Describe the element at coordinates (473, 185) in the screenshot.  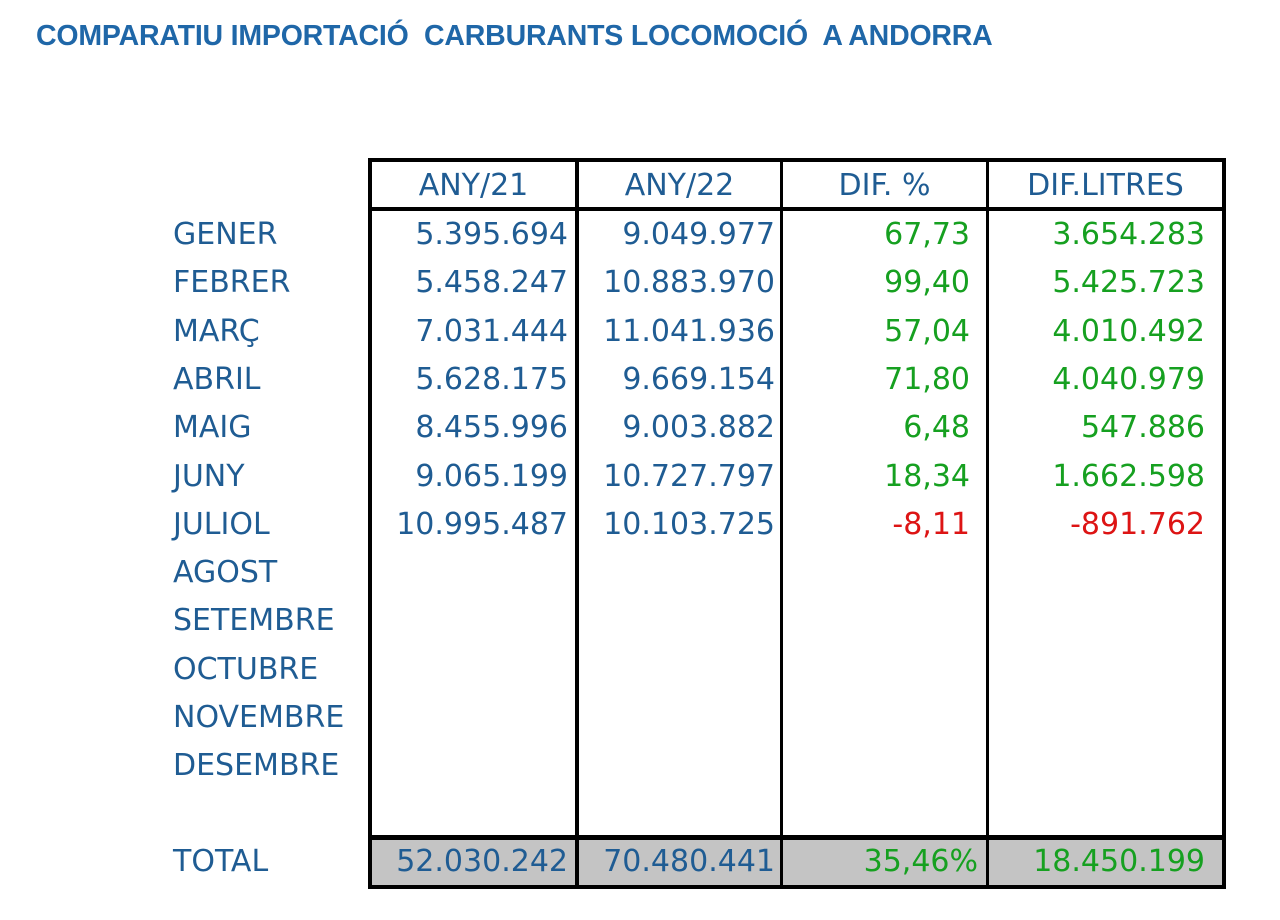
I see `column-header-any21: ANY/21` at that location.